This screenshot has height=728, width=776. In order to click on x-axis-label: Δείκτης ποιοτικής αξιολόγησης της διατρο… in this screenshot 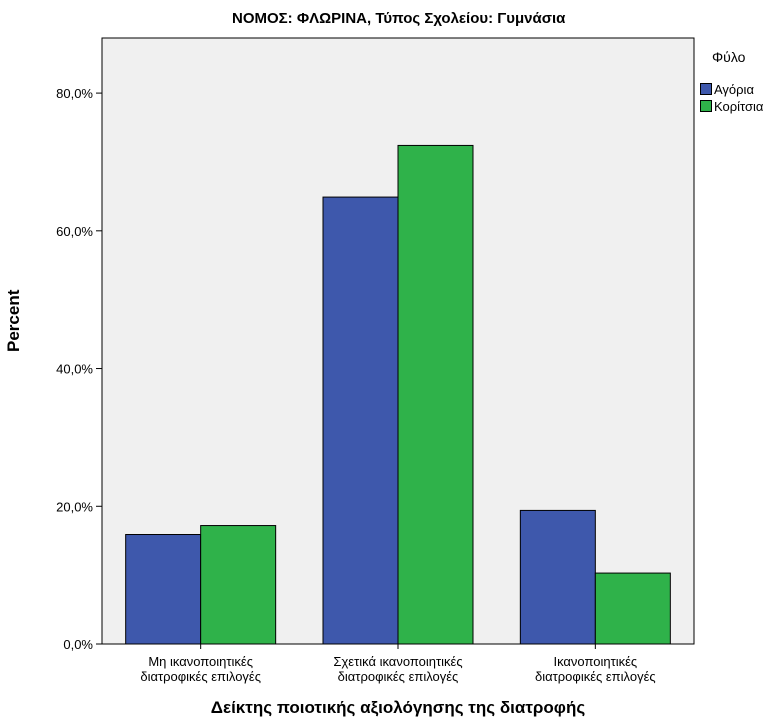, I will do `click(398, 707)`.